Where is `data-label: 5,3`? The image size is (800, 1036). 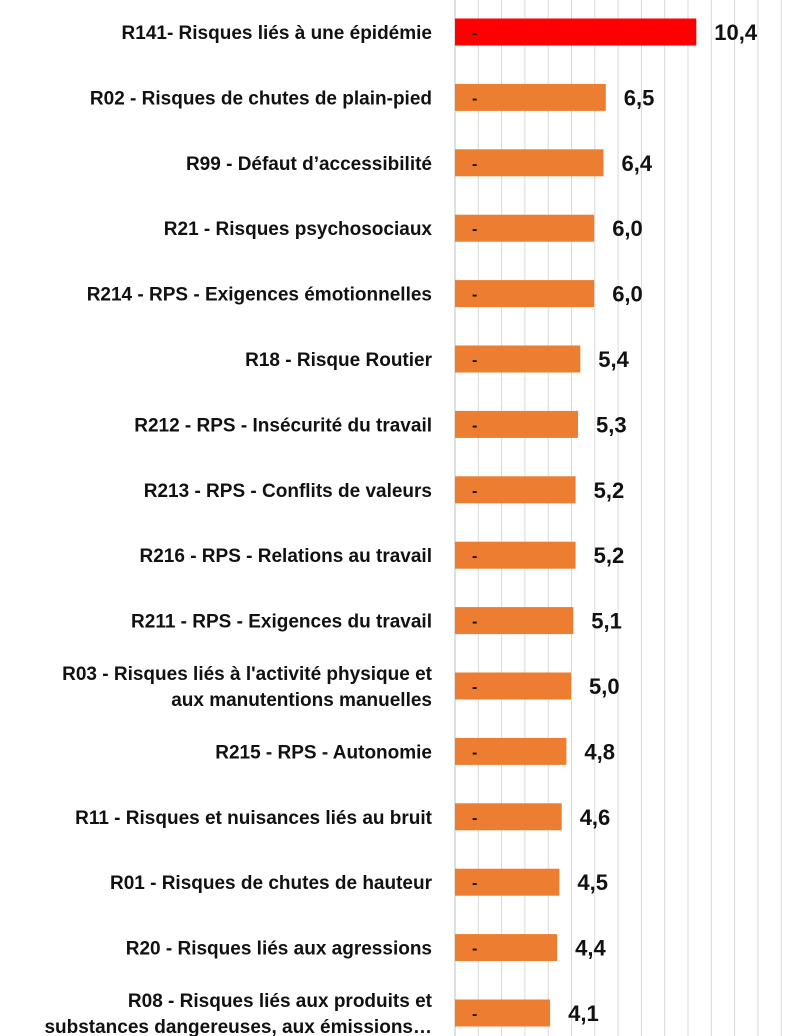
data-label: 5,3 is located at coordinates (611, 424).